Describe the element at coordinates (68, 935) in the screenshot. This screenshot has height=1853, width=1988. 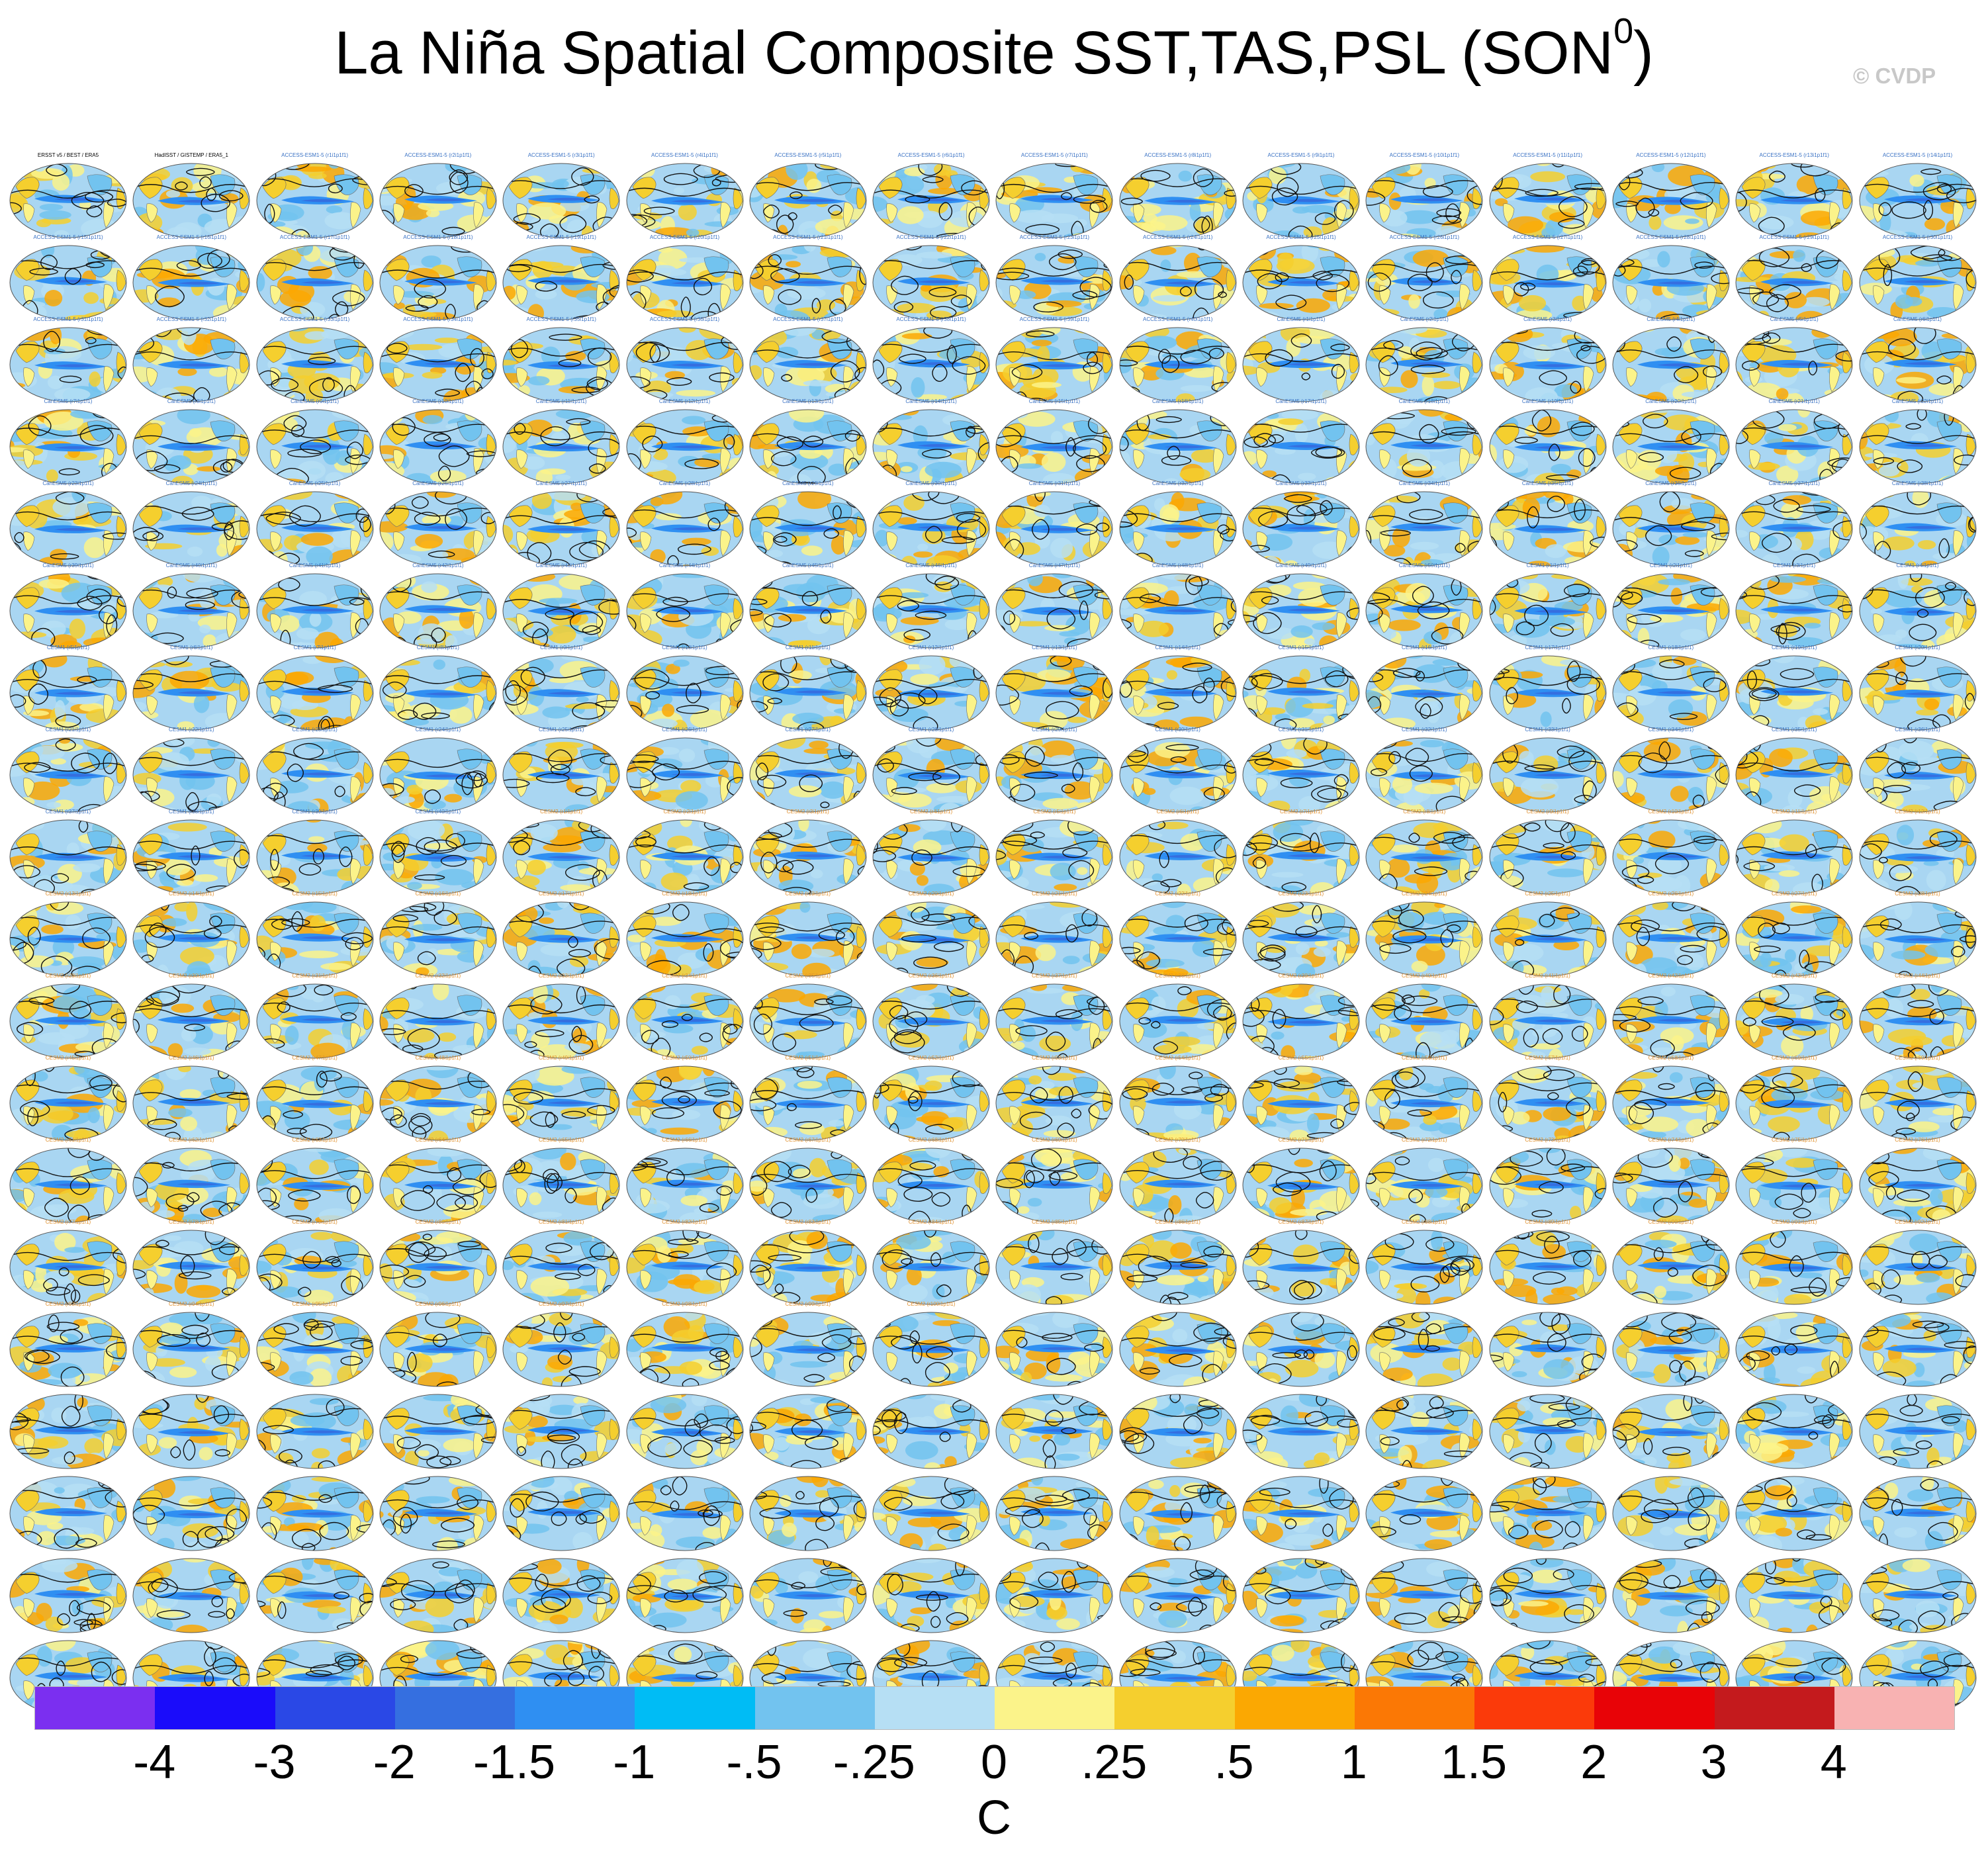
I see `map-panel: CESM2 (r13i1p1f1)` at that location.